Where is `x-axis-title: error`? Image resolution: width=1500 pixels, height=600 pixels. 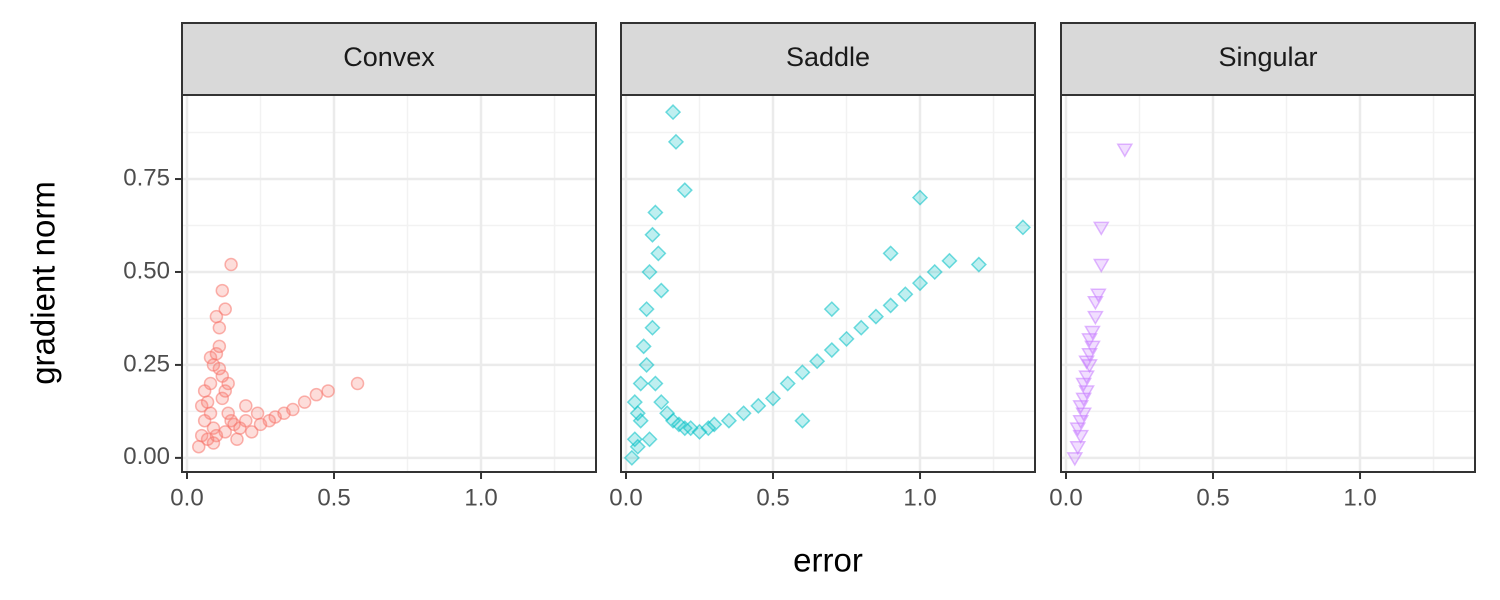 x-axis-title: error is located at coordinates (828, 560).